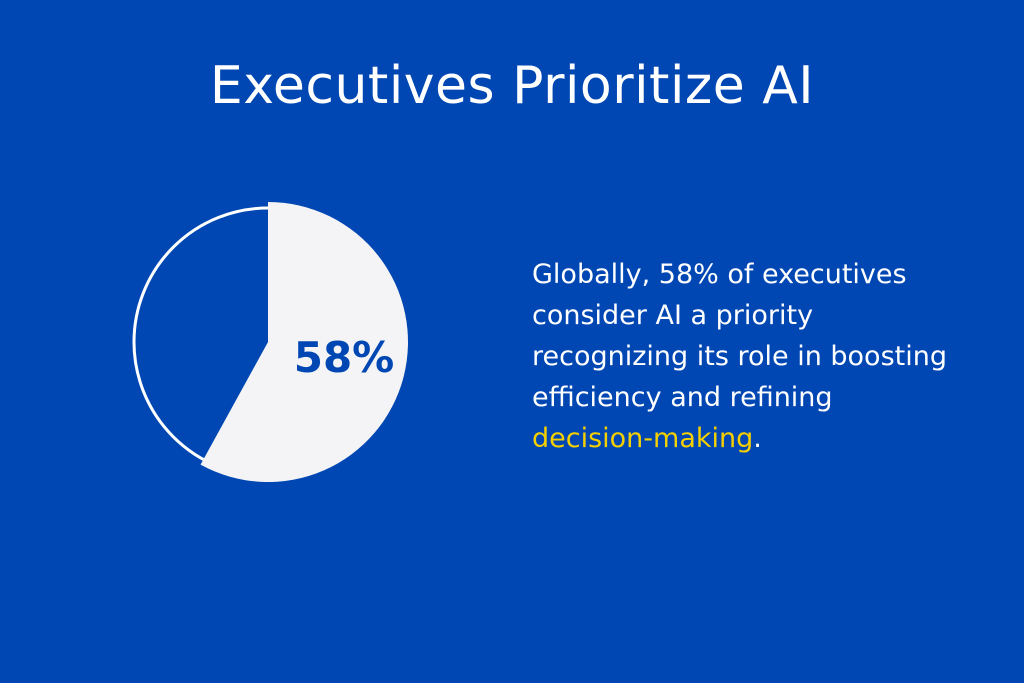  Describe the element at coordinates (673, 315) in the screenshot. I see `description-line: consider AI a priority` at that location.